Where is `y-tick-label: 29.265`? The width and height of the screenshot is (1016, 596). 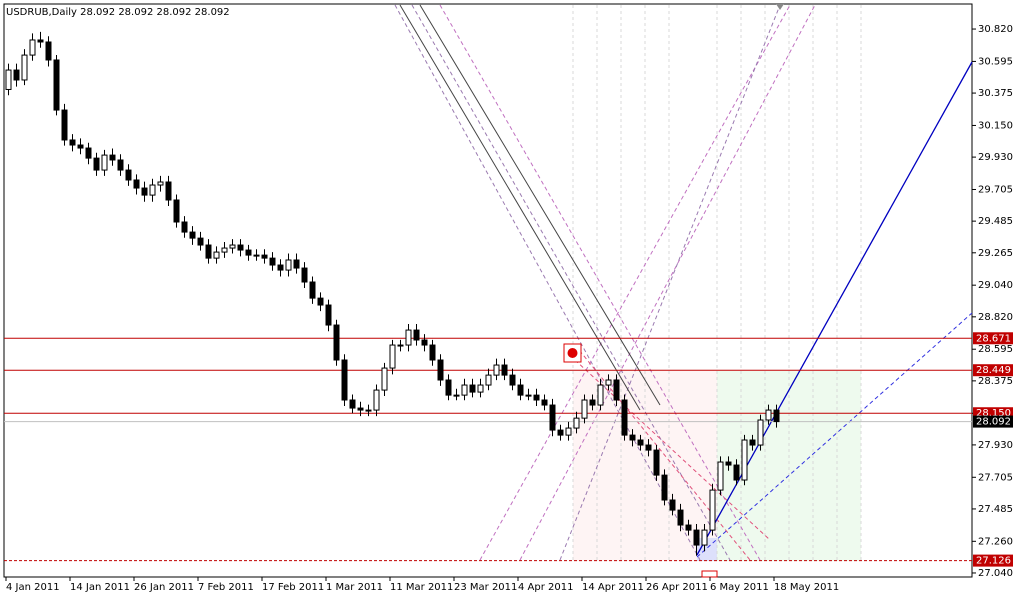 y-tick-label: 29.265 is located at coordinates (995, 253).